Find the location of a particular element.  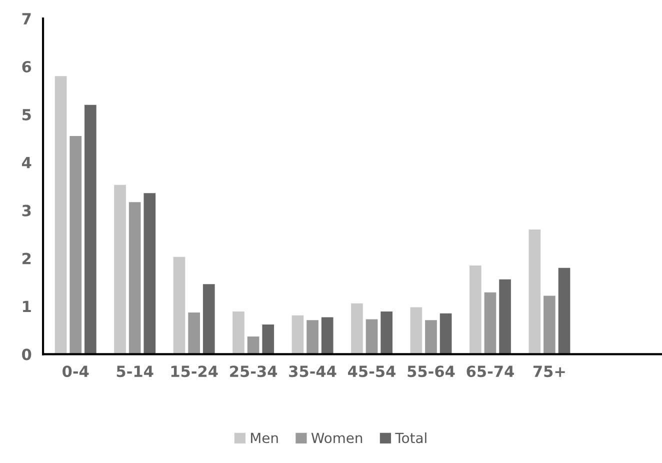

x-tick-label: 25-34 is located at coordinates (254, 372).